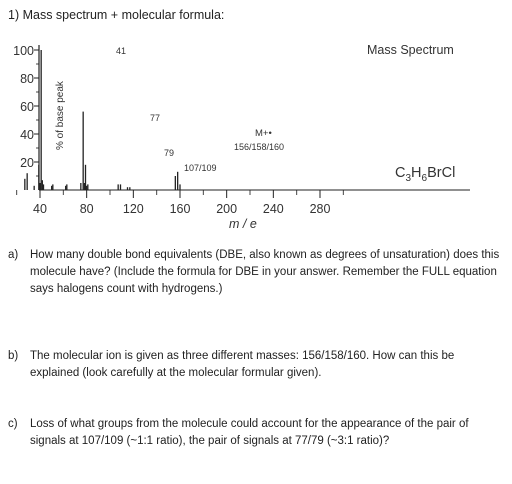  Describe the element at coordinates (259, 147) in the screenshot. I see `molecular-ion-masses: 156/158/160` at that location.